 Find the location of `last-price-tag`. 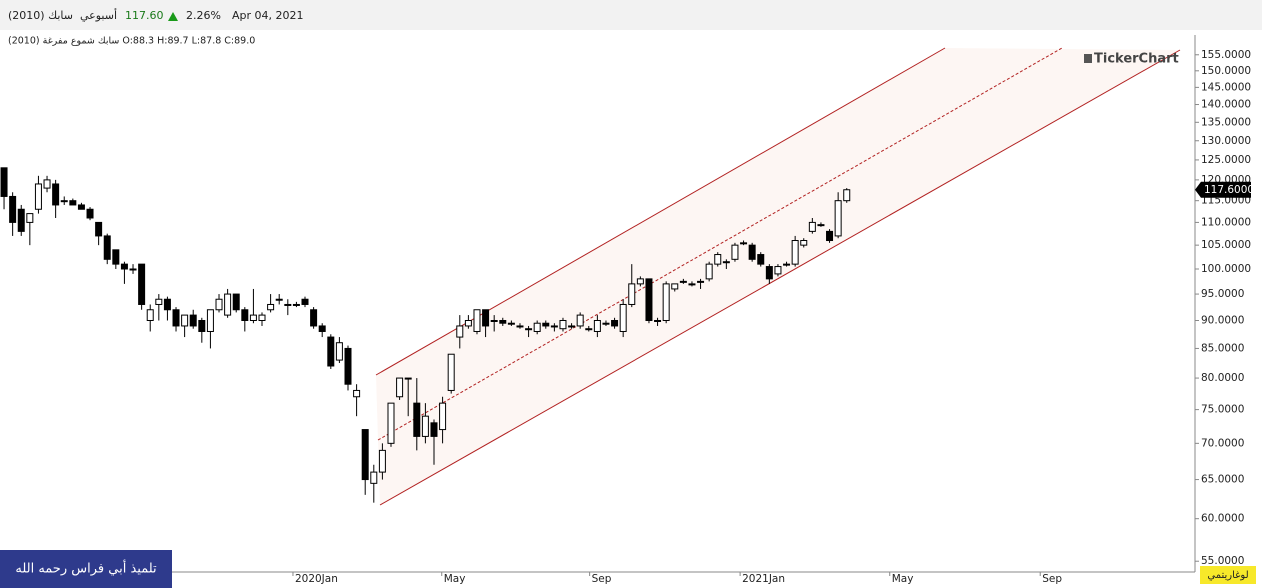

last-price-tag is located at coordinates (1223, 189).